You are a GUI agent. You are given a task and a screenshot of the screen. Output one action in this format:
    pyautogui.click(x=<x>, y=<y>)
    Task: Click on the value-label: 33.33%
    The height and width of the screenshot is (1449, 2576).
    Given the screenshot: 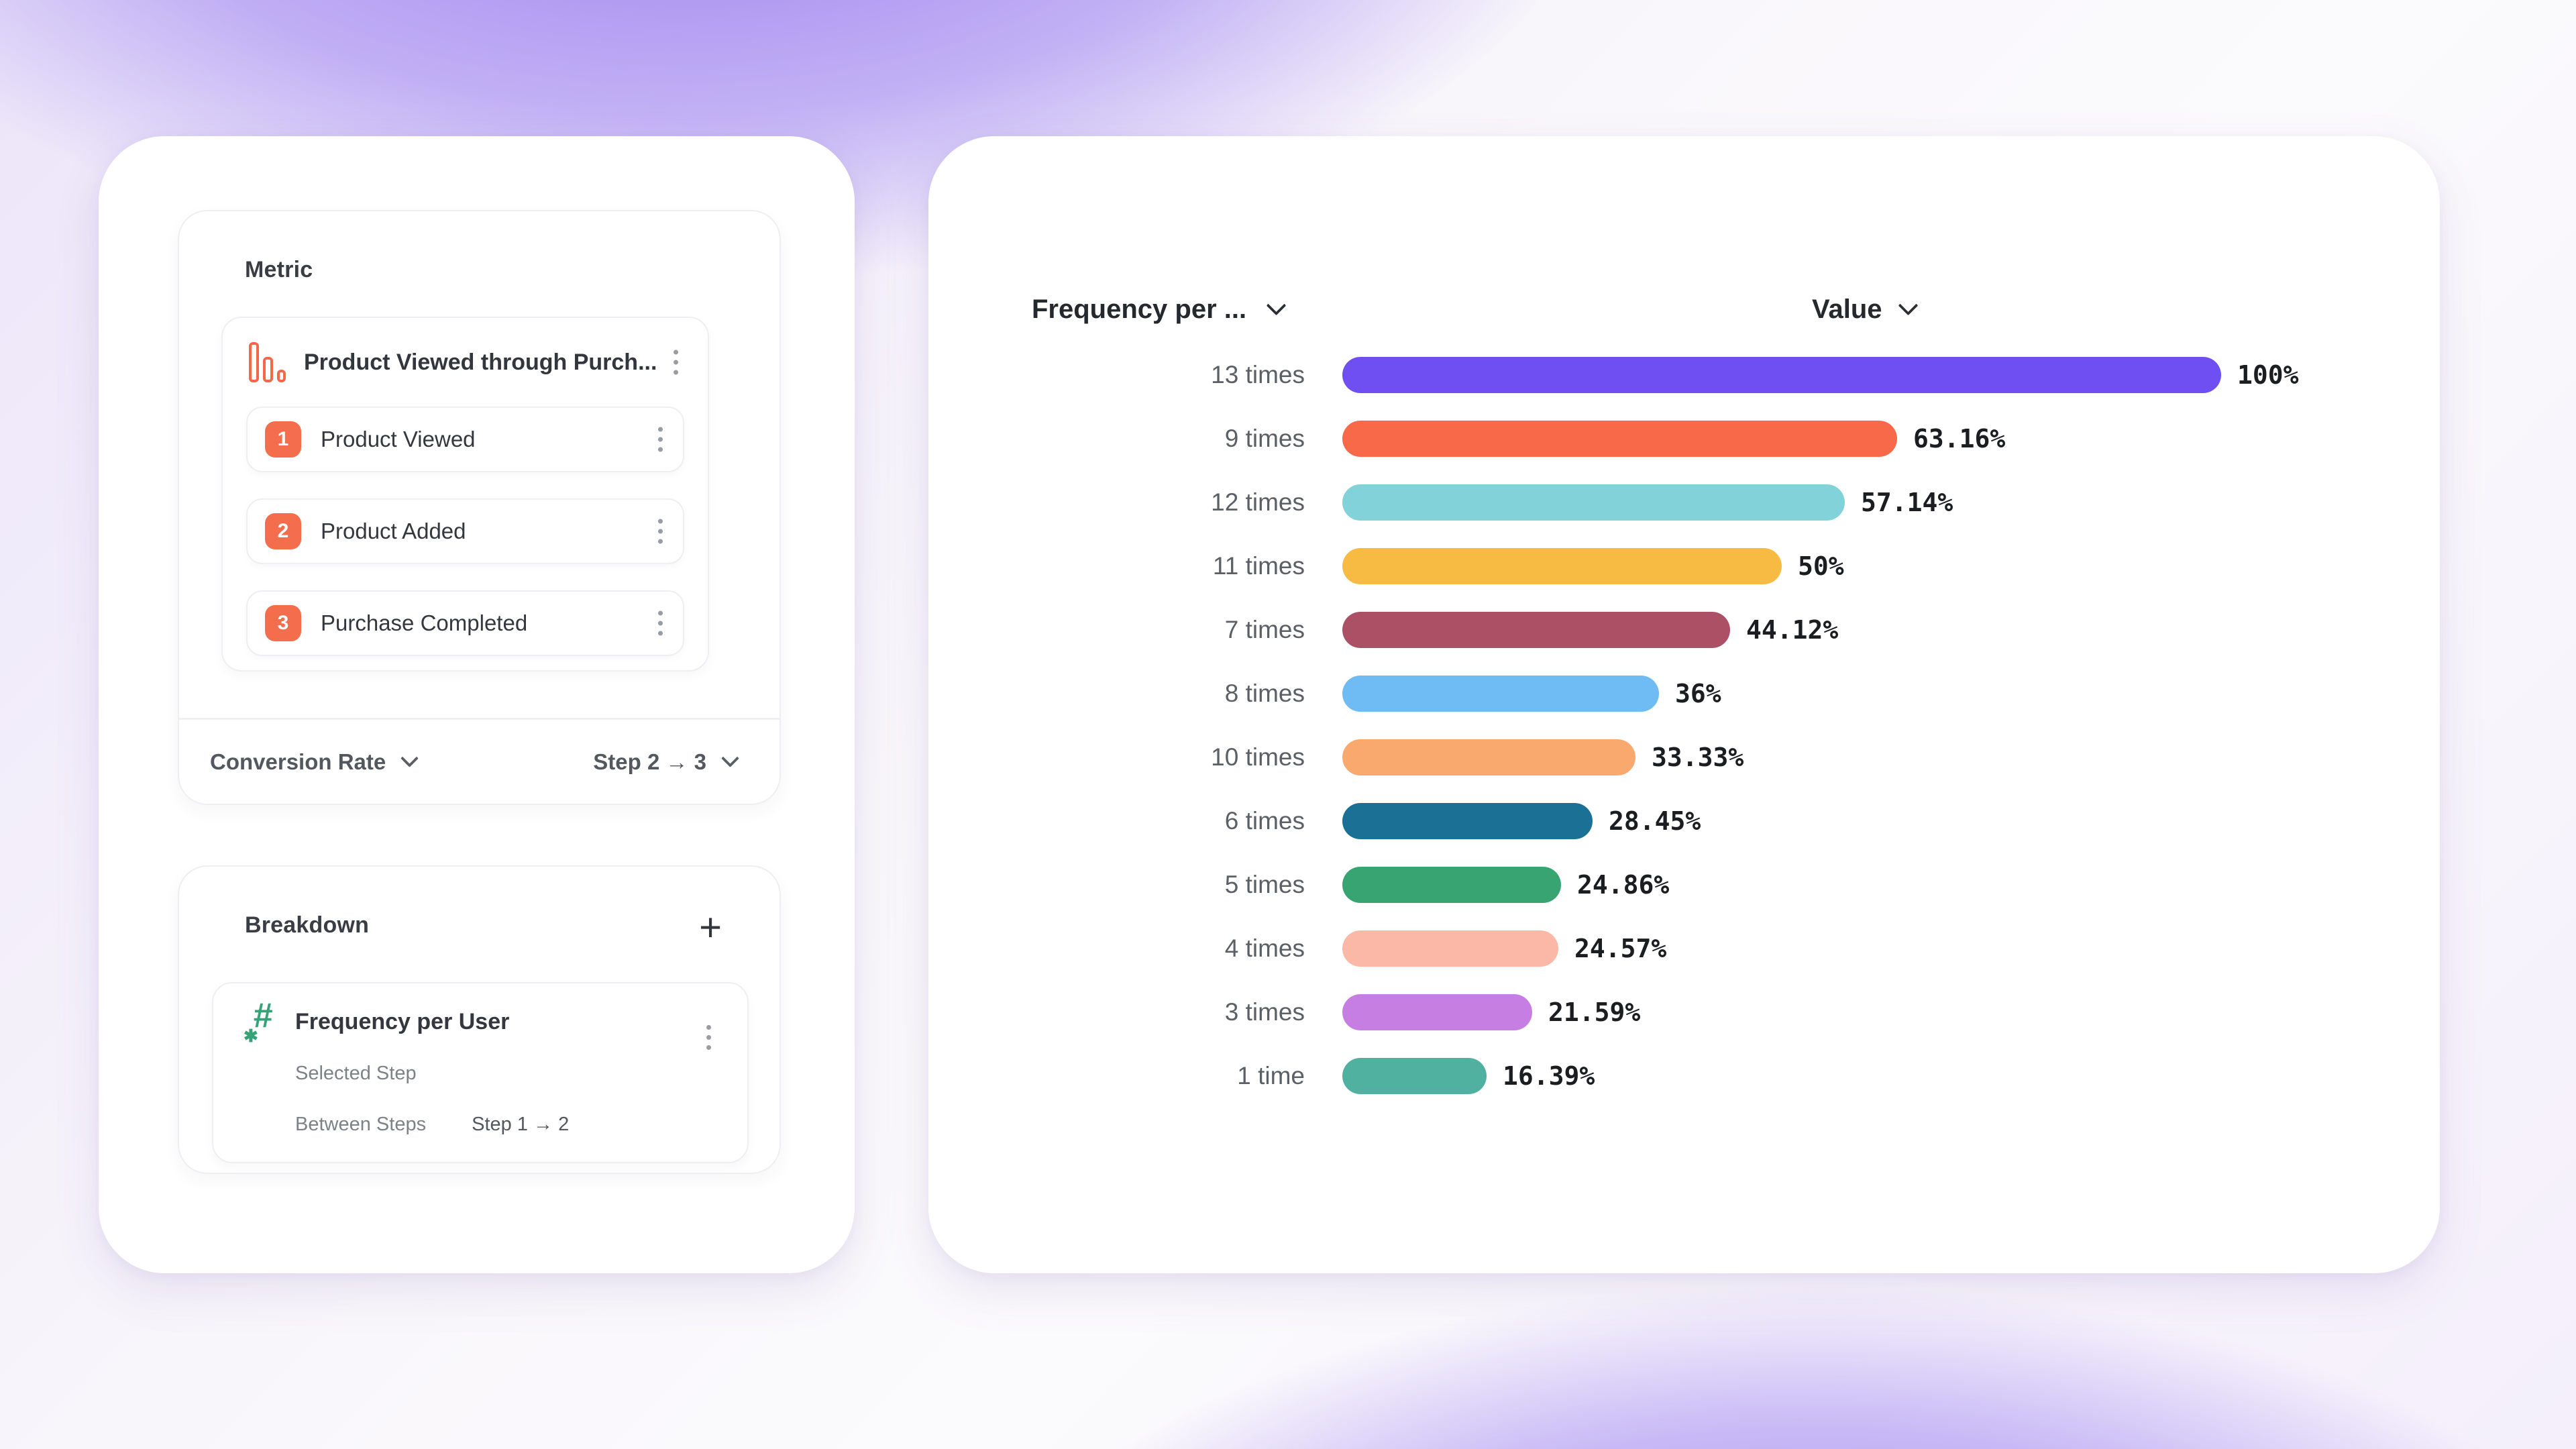 What is the action you would take?
    pyautogui.click(x=1698, y=757)
    